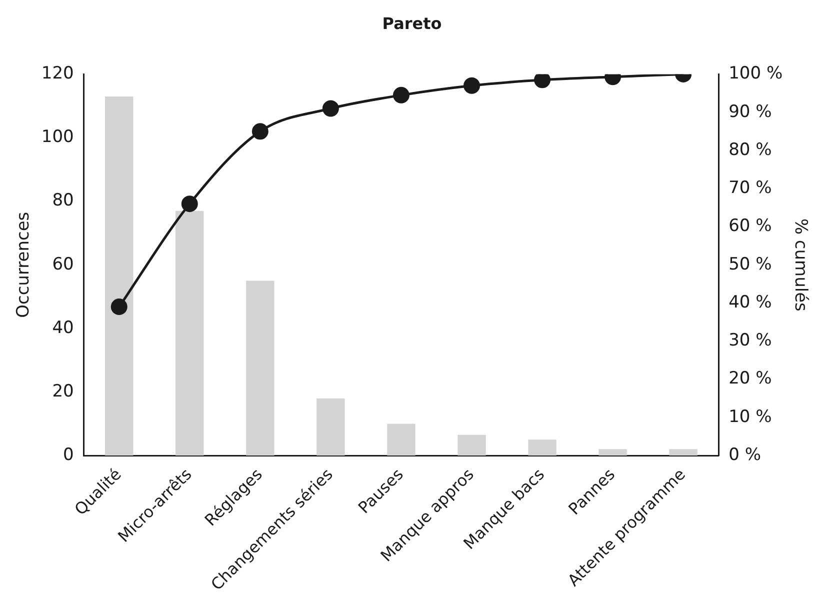 This screenshot has width=834, height=603. I want to click on y-tick-label: 0, so click(68, 454).